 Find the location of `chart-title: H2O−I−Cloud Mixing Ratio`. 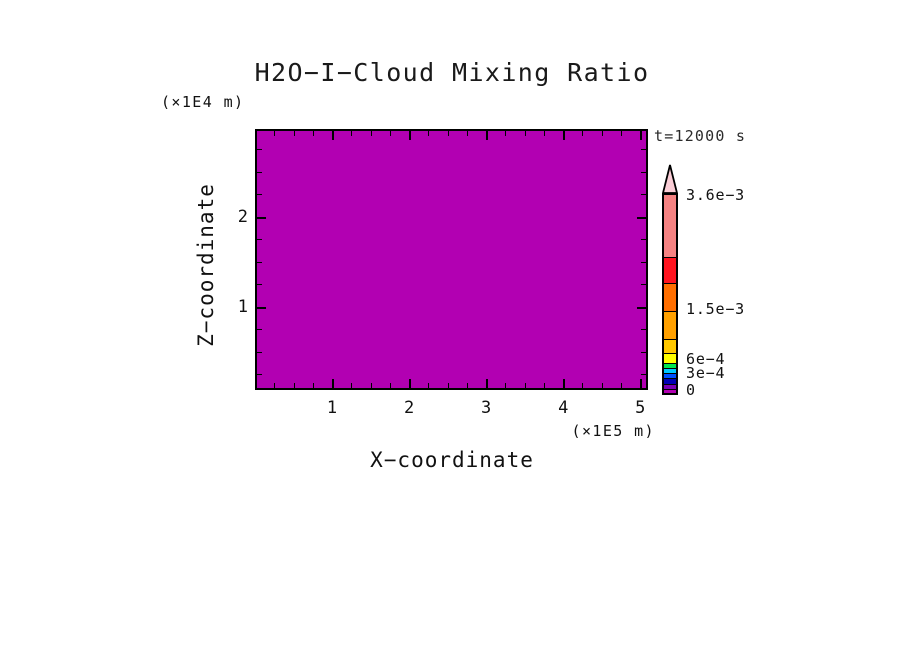

chart-title: H2O−I−Cloud Mixing Ratio is located at coordinates (452, 72).